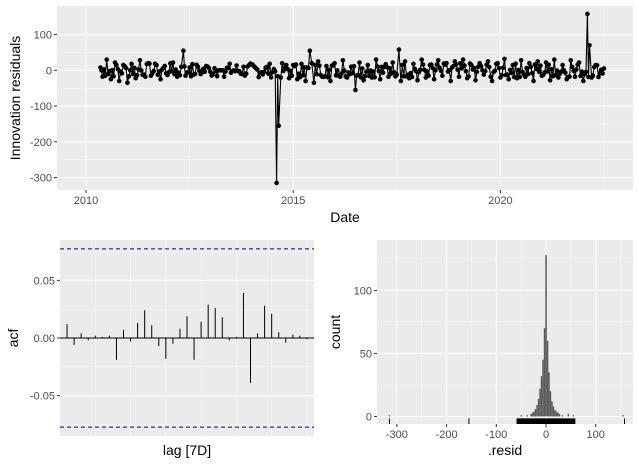  Describe the element at coordinates (187, 450) in the screenshot. I see `acf-x-axis-title: lag [7D]` at that location.